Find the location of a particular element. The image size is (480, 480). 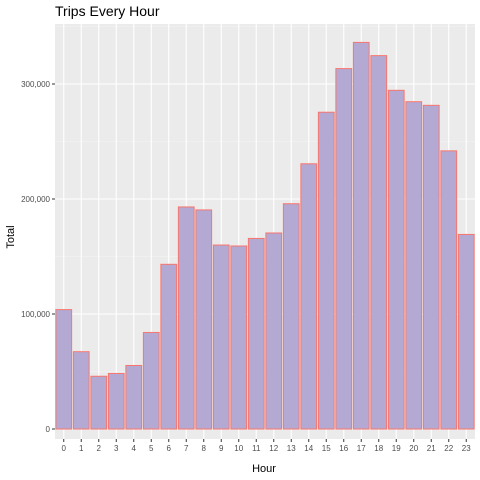

chart-title: Trips Every Hour is located at coordinates (107, 11).